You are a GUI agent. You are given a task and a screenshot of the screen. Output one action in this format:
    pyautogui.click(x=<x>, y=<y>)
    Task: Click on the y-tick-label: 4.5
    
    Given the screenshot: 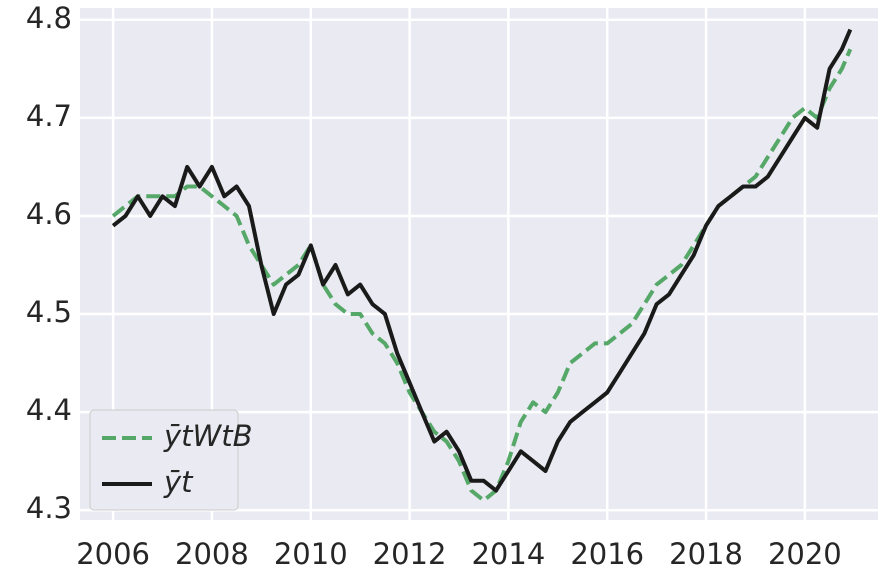 What is the action you would take?
    pyautogui.click(x=49, y=312)
    